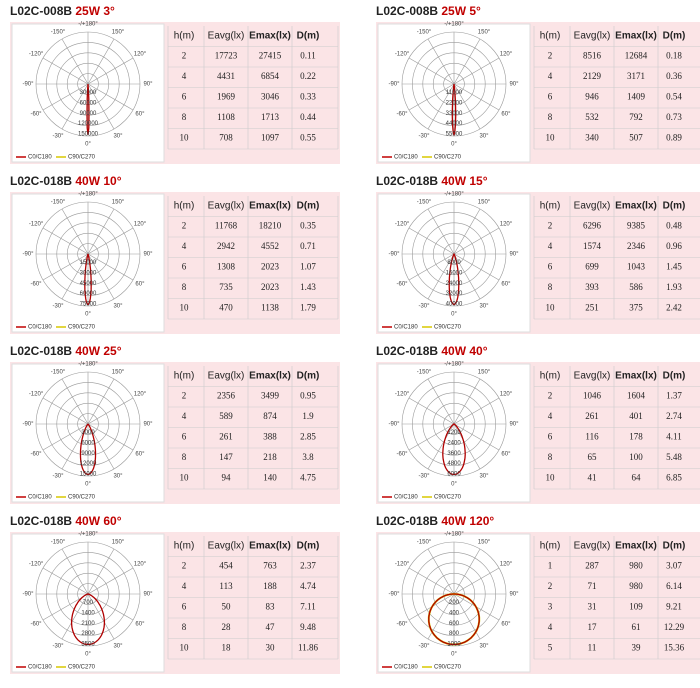 The image size is (700, 688). Describe the element at coordinates (592, 478) in the screenshot. I see `table-cell: 41` at that location.